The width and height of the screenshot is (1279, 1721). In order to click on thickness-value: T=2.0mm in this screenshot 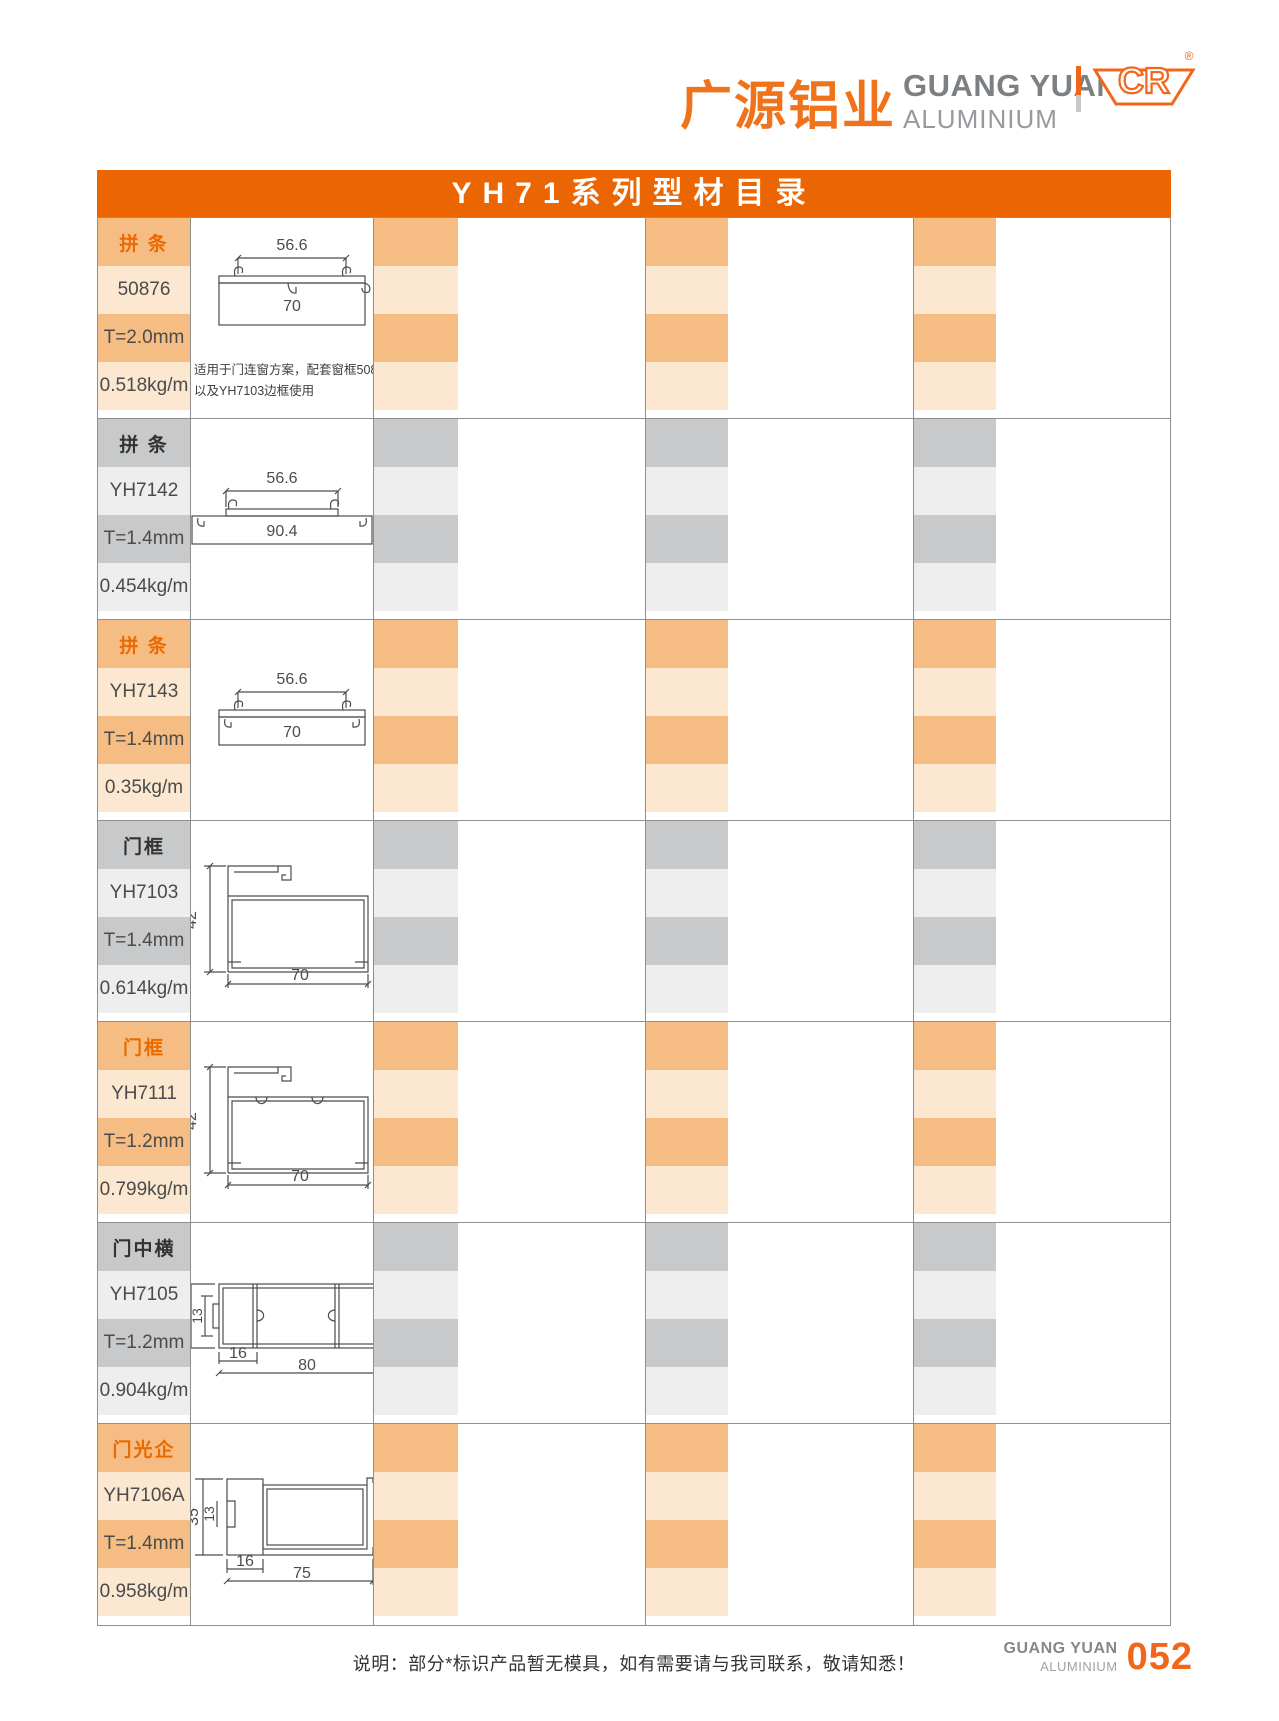, I will do `click(144, 338)`.